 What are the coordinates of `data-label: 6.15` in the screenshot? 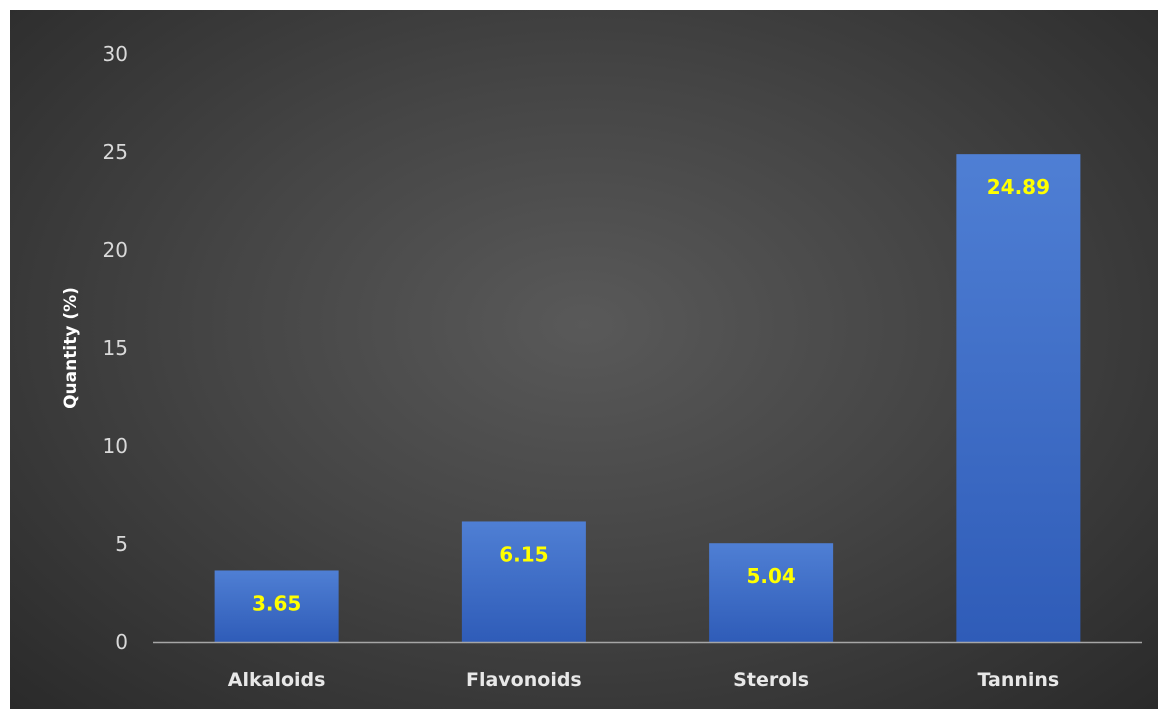 It's located at (523, 554).